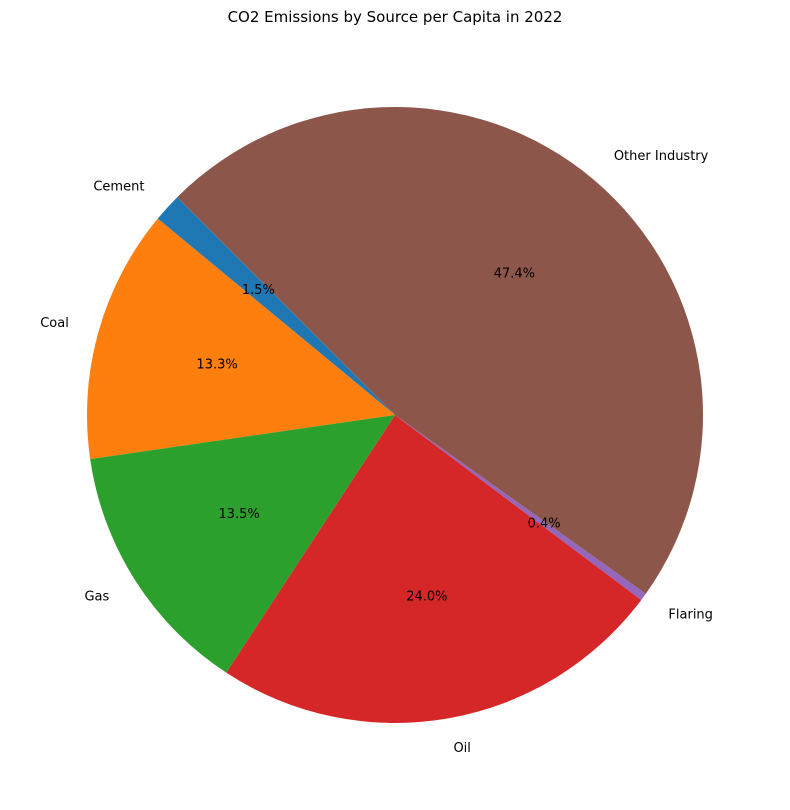 This screenshot has width=790, height=810. I want to click on pie-slice-gas, so click(242, 544).